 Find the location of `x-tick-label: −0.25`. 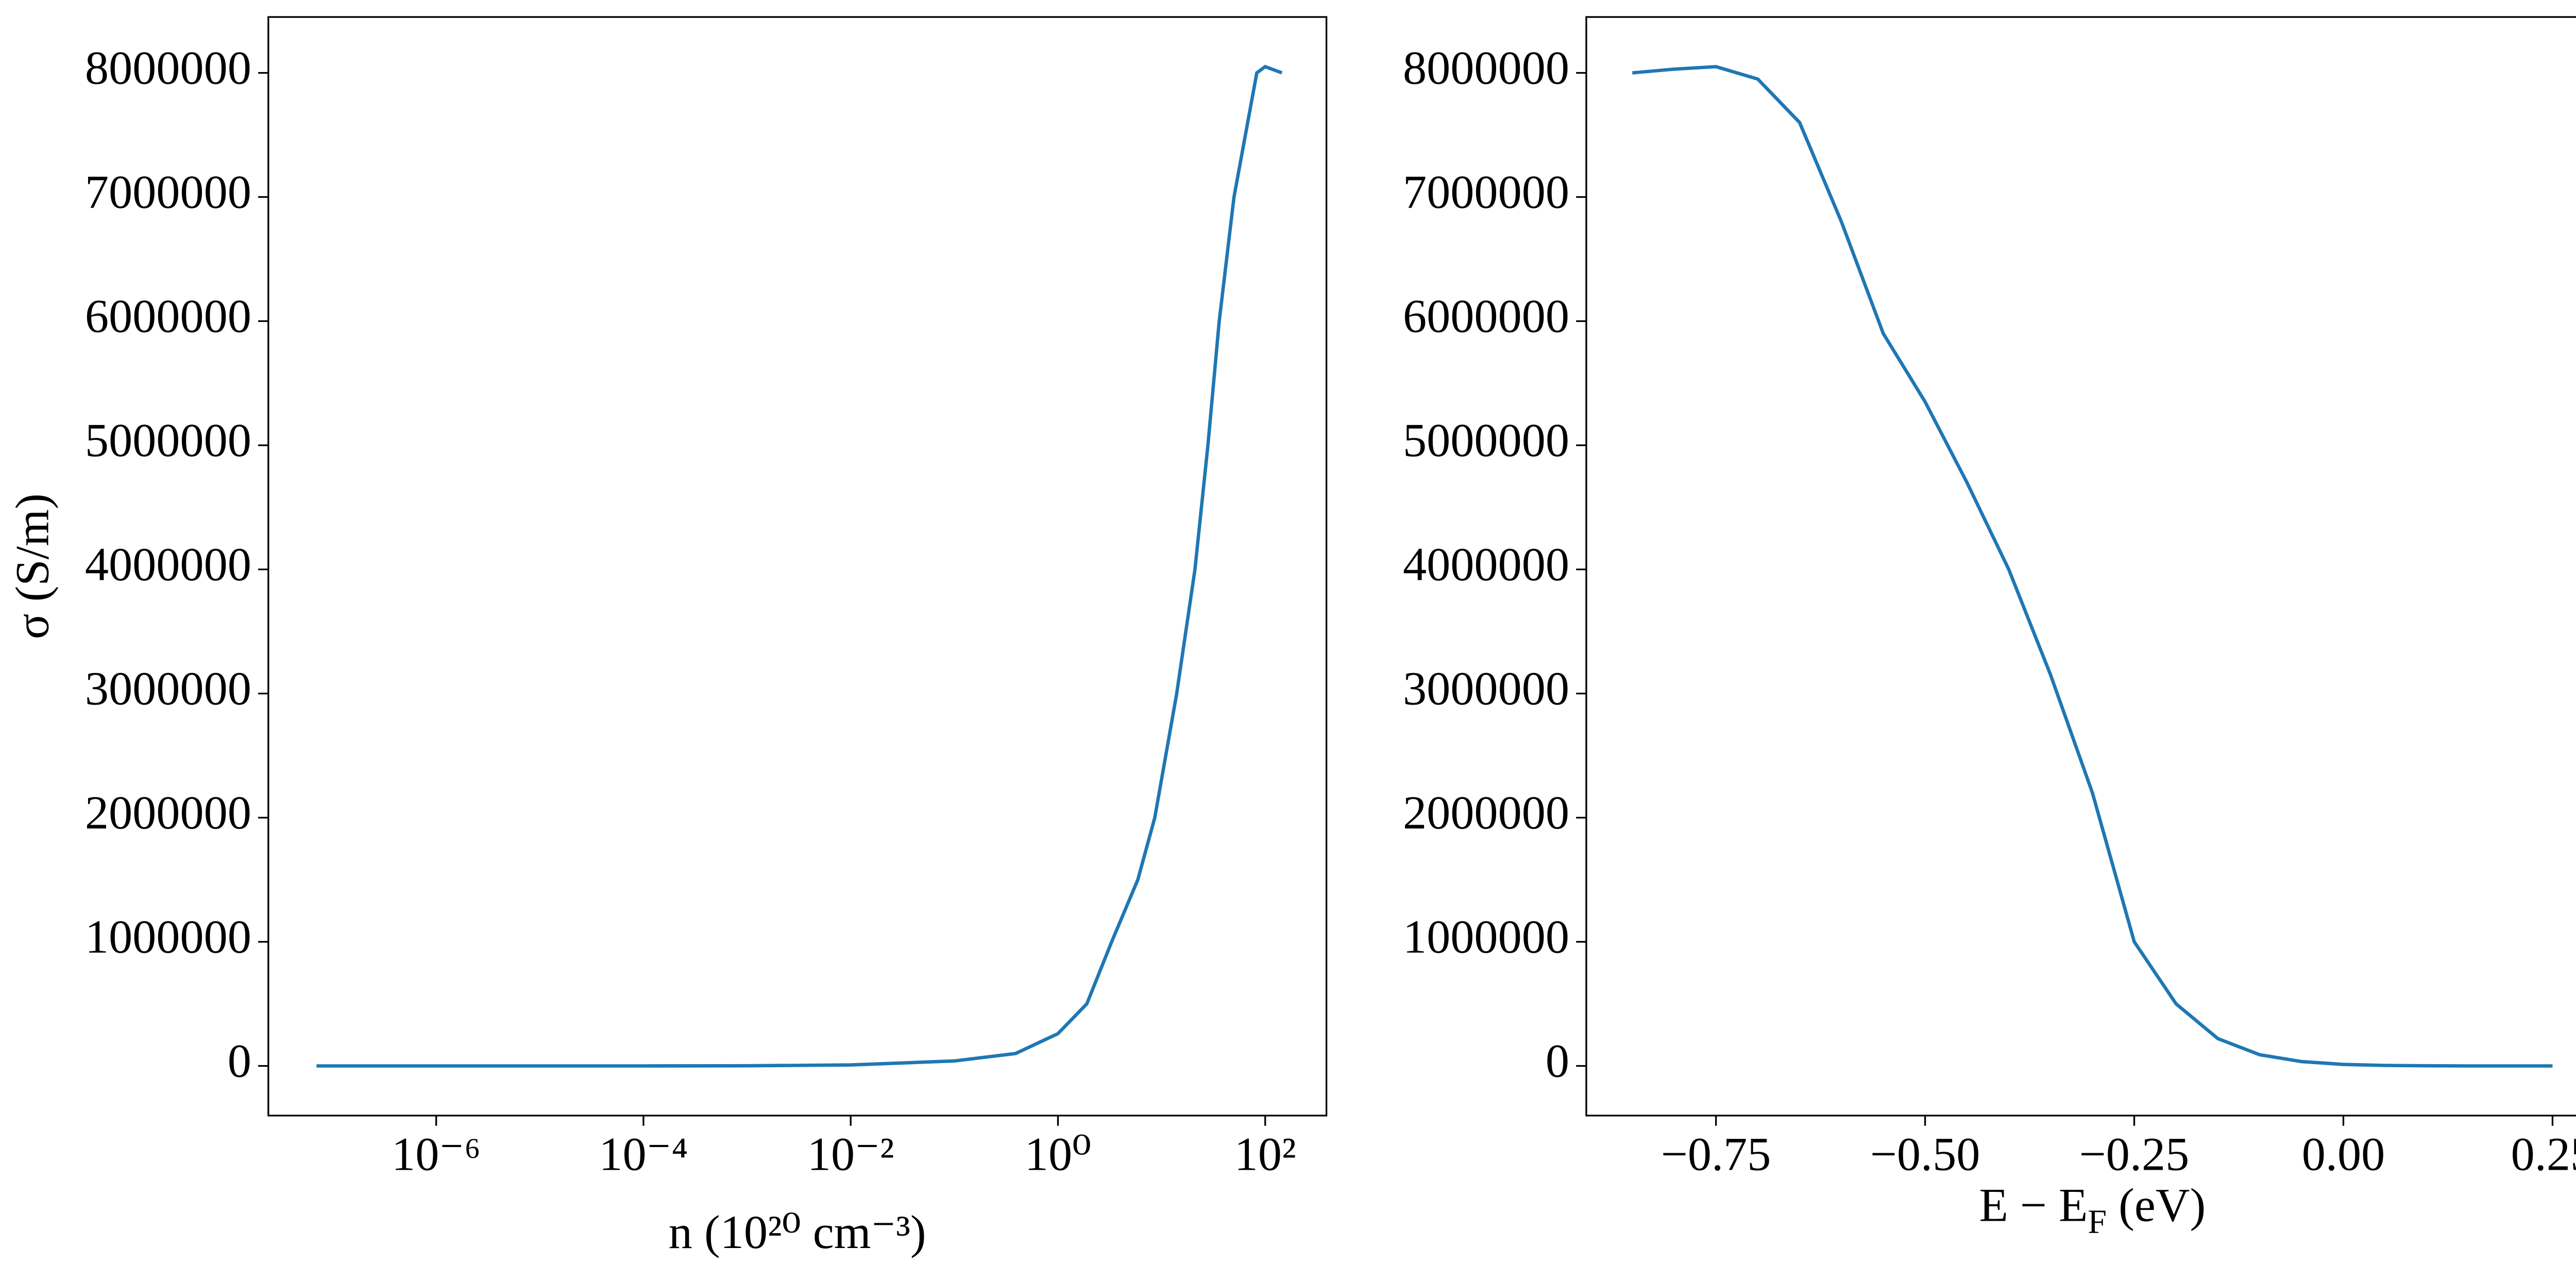

x-tick-label: −0.25 is located at coordinates (2134, 1153).